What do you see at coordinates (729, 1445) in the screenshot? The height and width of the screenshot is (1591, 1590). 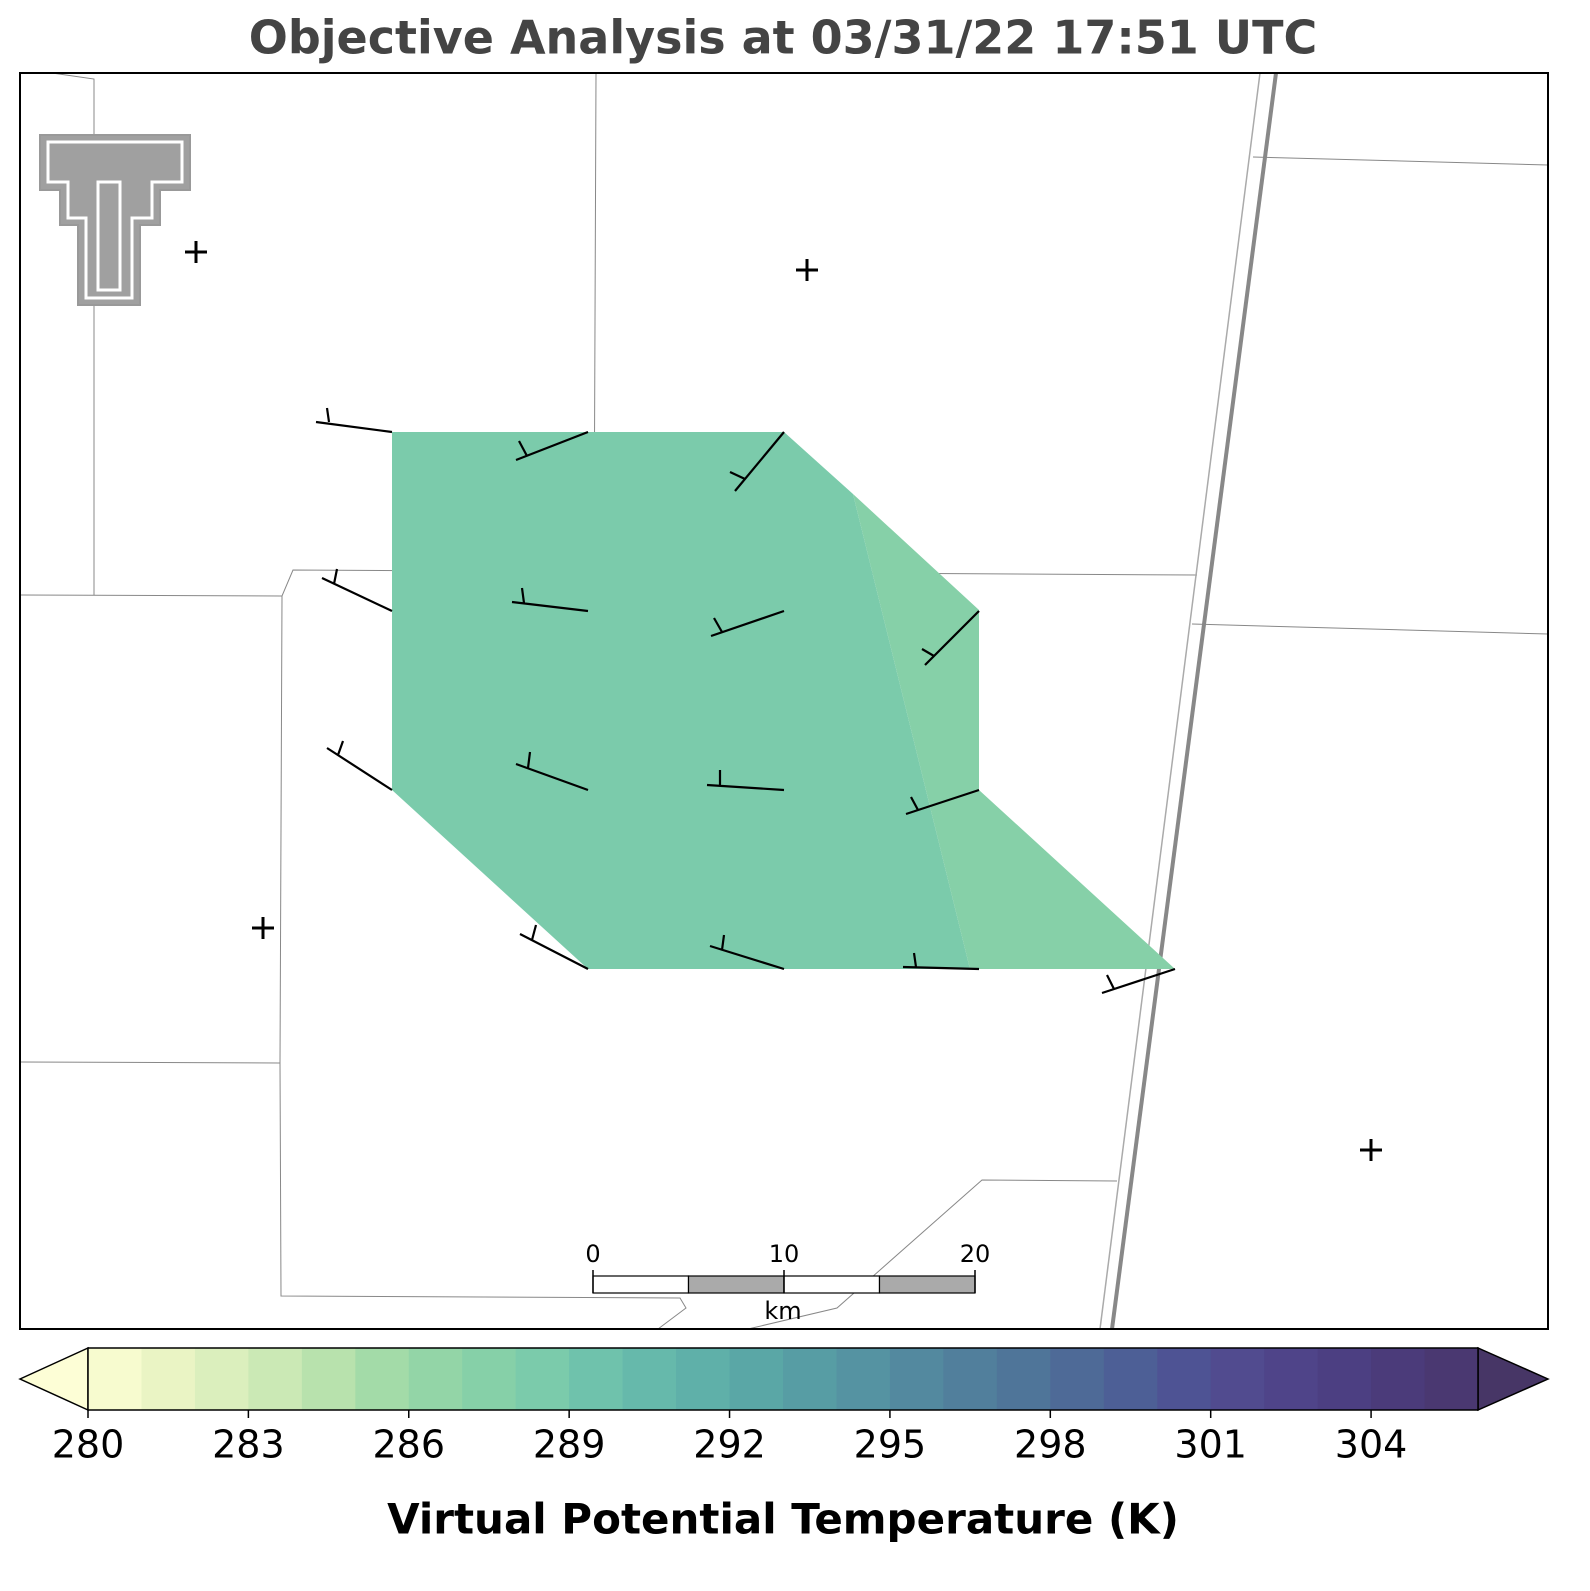 I see `colorbar-tick-label: 292` at bounding box center [729, 1445].